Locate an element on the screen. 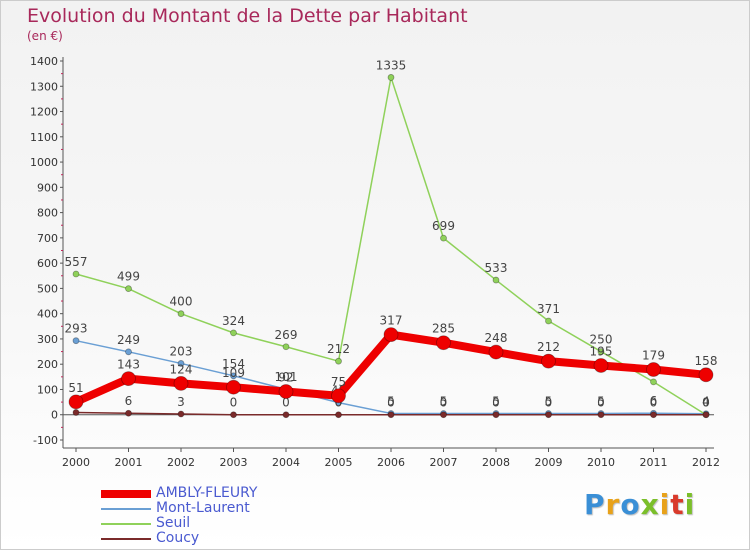  logo-letter: o is located at coordinates (630, 504).